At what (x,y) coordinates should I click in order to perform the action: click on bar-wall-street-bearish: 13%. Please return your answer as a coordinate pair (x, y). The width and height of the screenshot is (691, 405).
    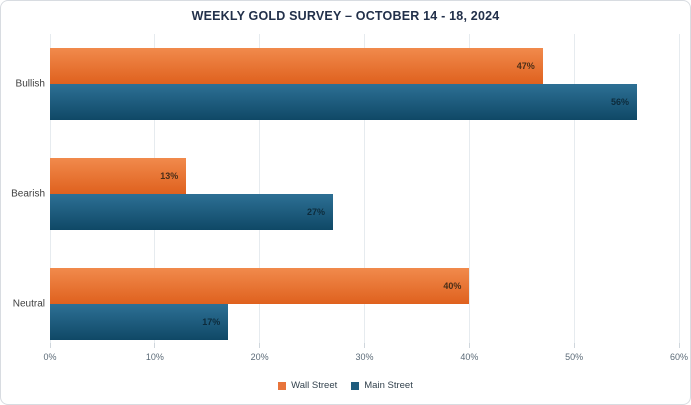
    Looking at the image, I should click on (118, 176).